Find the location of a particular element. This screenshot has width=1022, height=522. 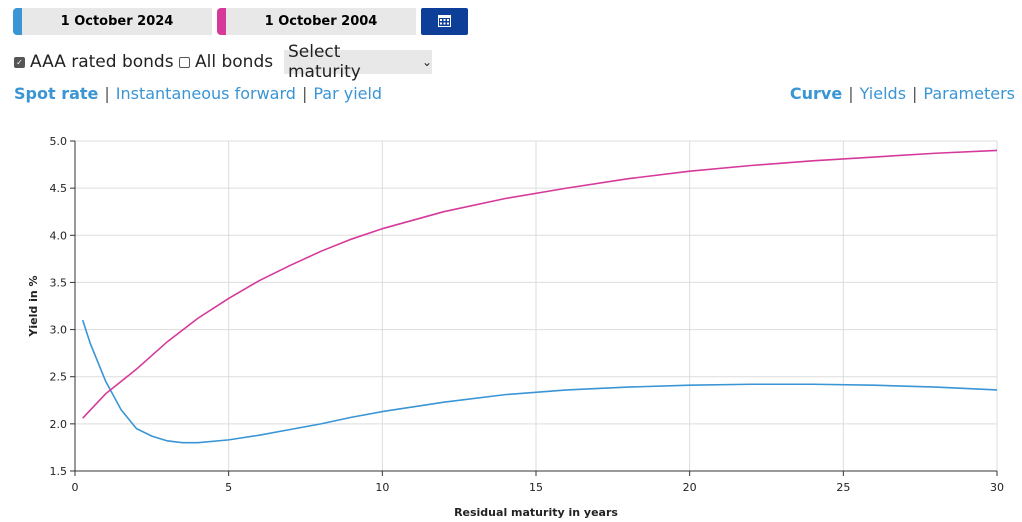

tab-link: Spot rate is located at coordinates (56, 93).